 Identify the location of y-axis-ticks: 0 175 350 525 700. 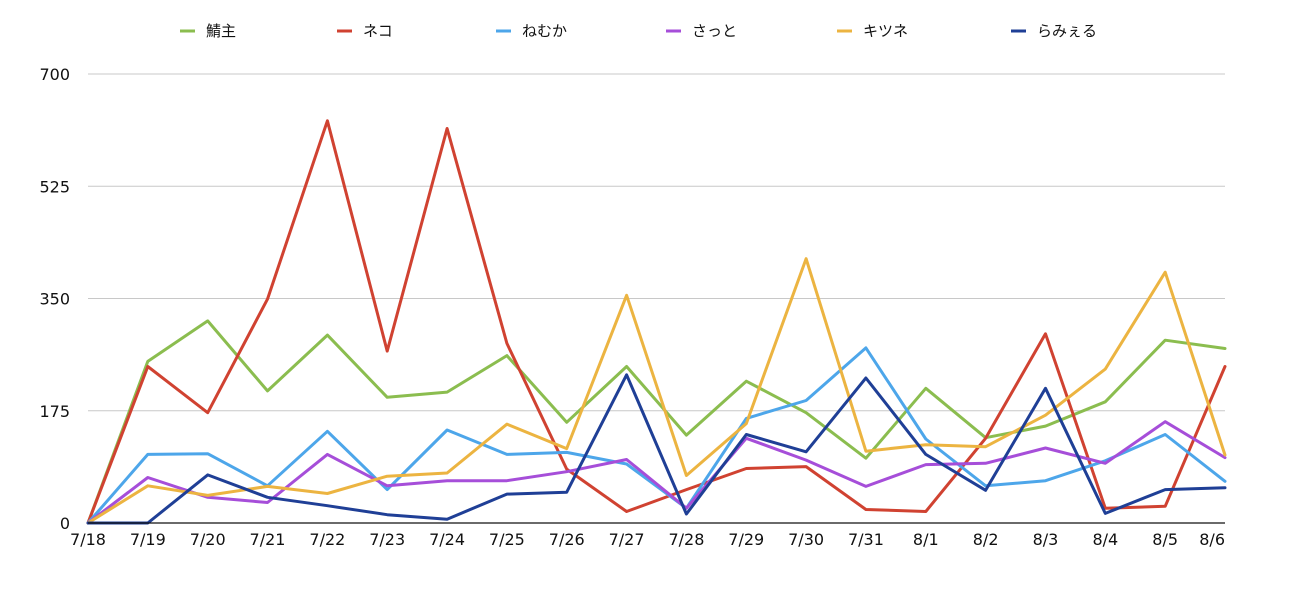
(54, 299).